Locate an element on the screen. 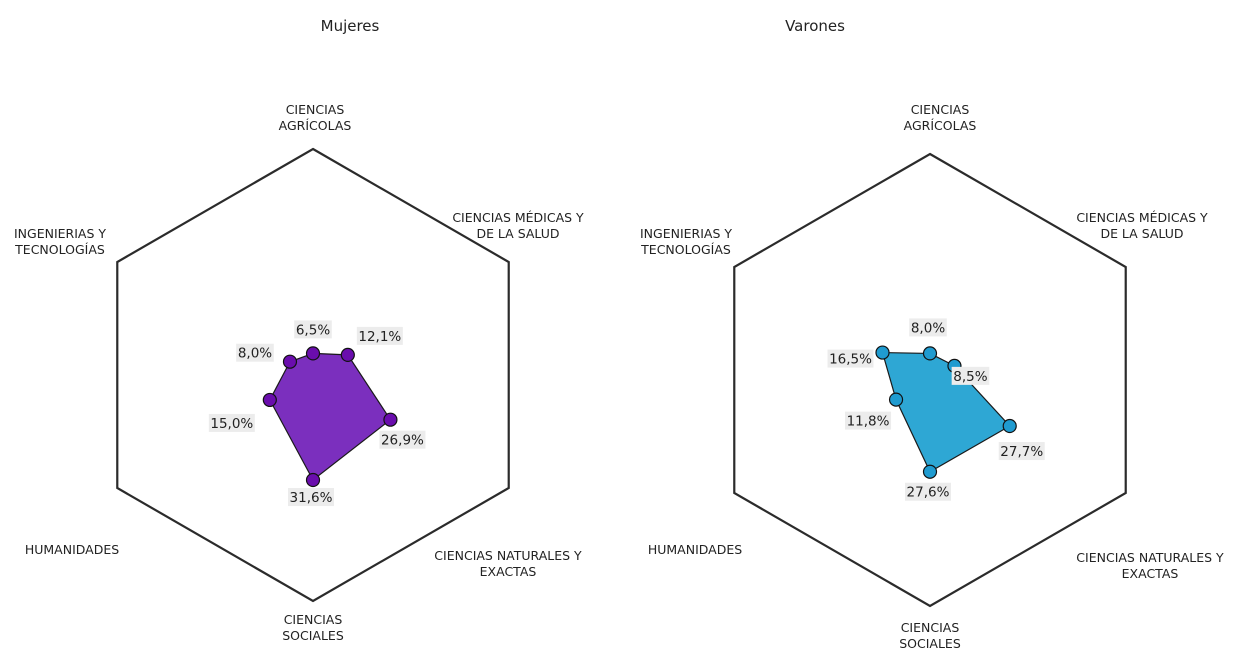 The image size is (1238, 650). data-label: 15,0% is located at coordinates (231, 424).